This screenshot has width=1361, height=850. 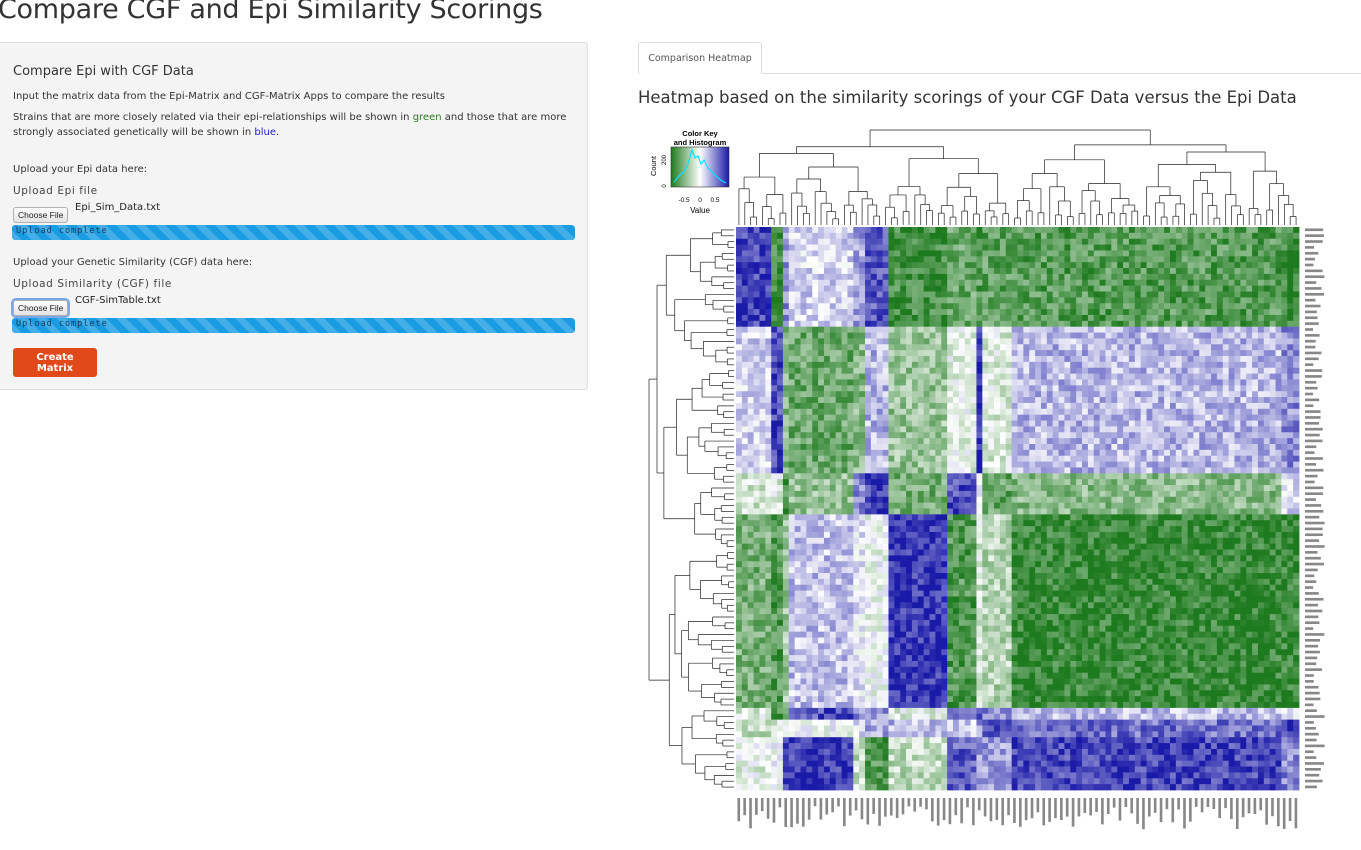 What do you see at coordinates (700, 58) in the screenshot?
I see `tab-comparison-heatmap: Comparison Heatmap` at bounding box center [700, 58].